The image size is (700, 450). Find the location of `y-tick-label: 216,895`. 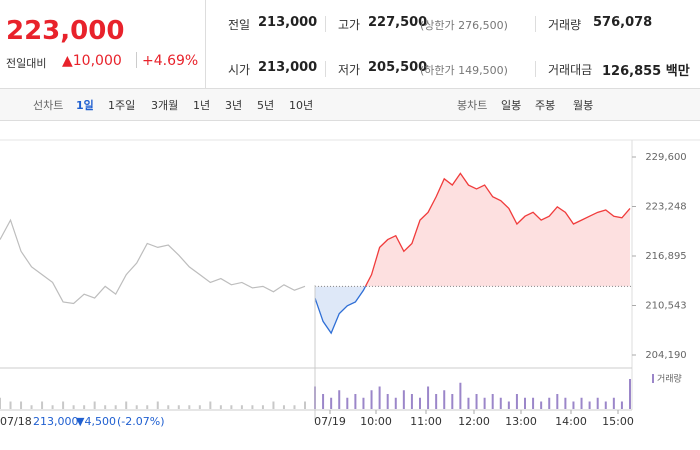

y-tick-label: 216,895 is located at coordinates (665, 256).